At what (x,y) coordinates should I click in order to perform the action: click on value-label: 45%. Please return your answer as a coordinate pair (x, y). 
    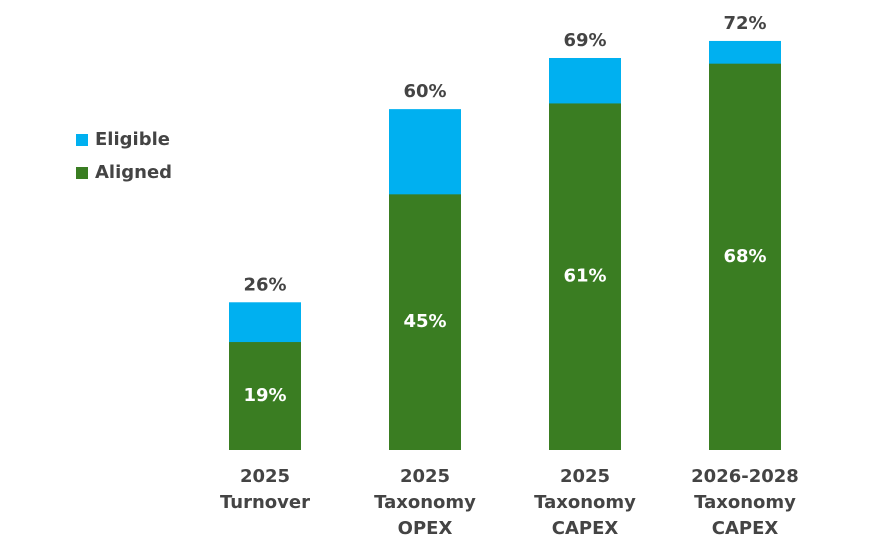
    Looking at the image, I should click on (424, 321).